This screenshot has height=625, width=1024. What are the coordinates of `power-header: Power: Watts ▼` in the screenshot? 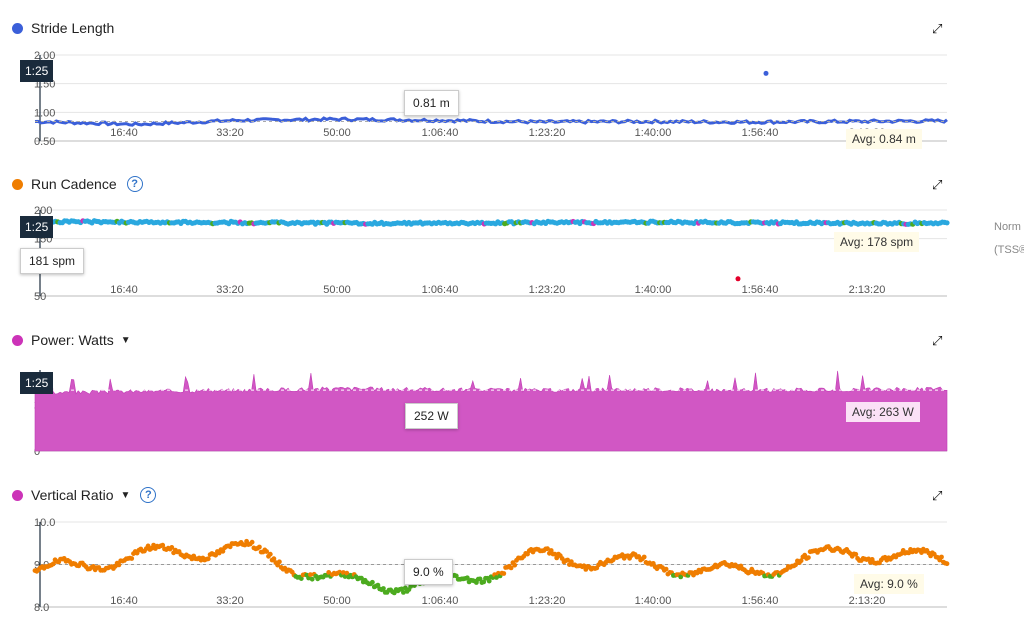 It's located at (71, 340).